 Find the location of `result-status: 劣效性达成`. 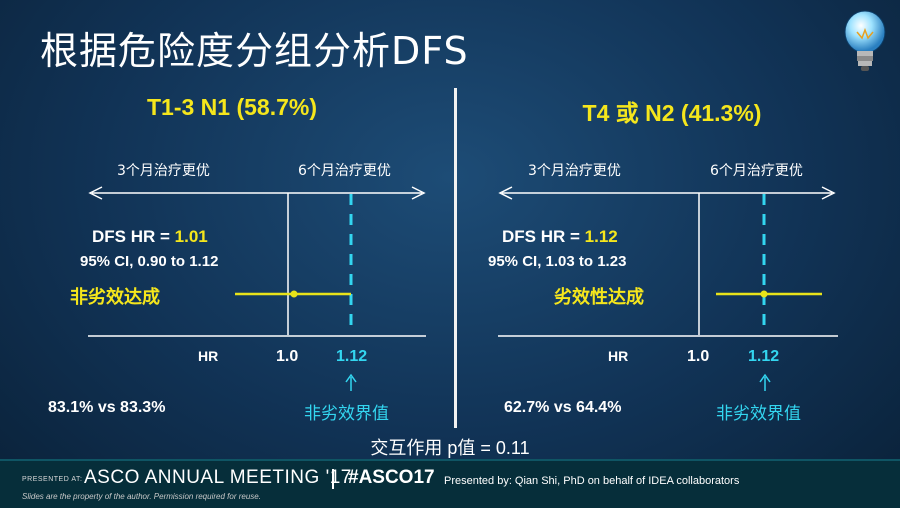

result-status: 劣效性达成 is located at coordinates (599, 297).